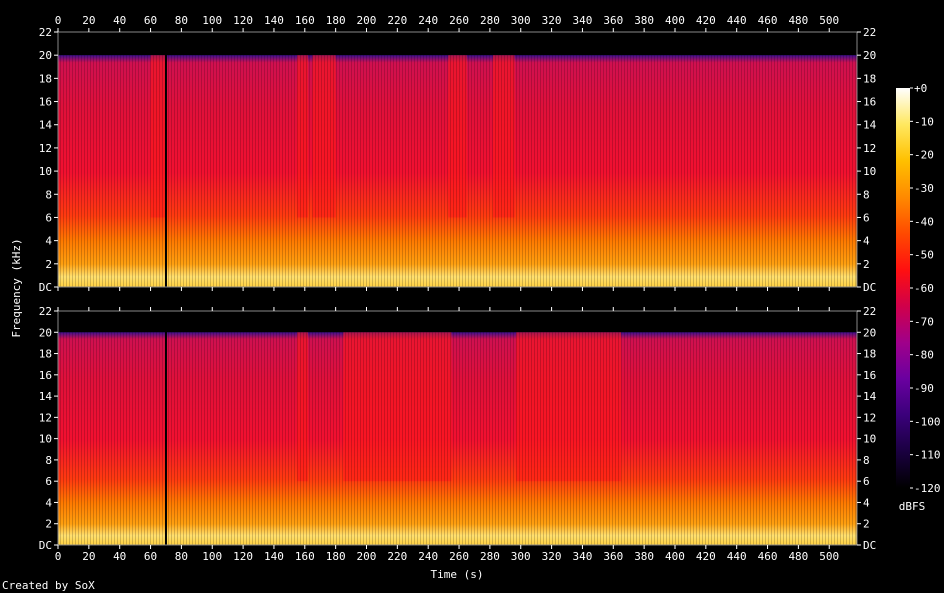 This screenshot has height=593, width=944. Describe the element at coordinates (924, 288) in the screenshot. I see `colorbar-tick-label: -60` at that location.